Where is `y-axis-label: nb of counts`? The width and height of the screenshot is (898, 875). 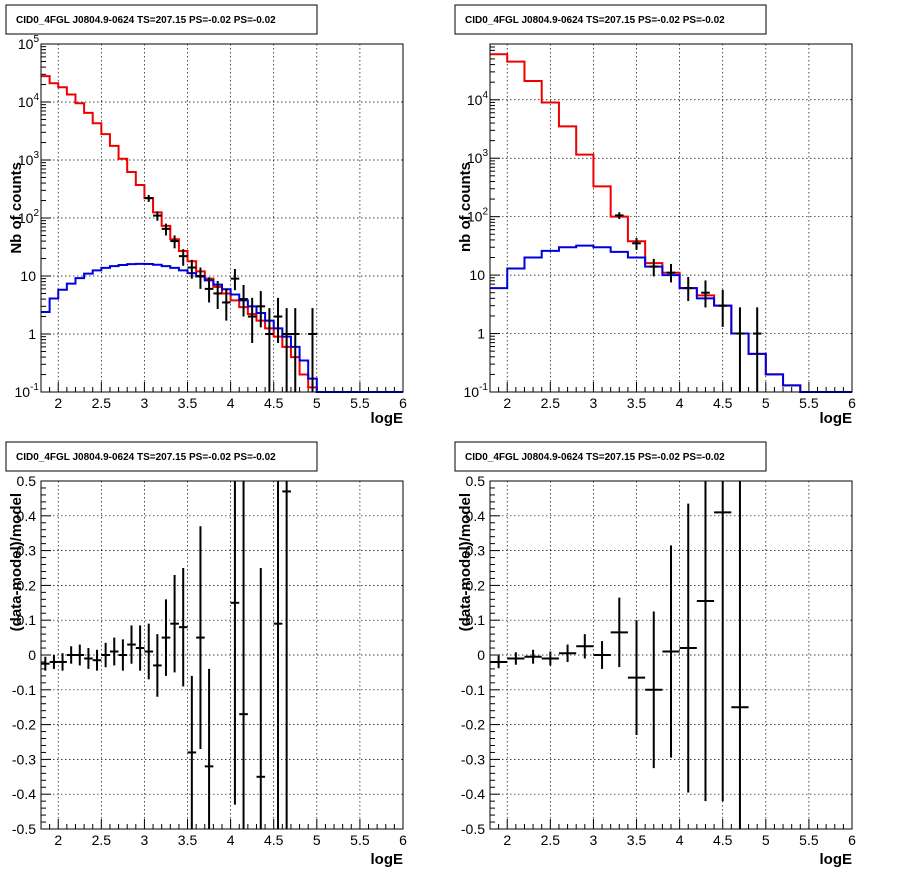
y-axis-label: nb of counts is located at coordinates (465, 207).